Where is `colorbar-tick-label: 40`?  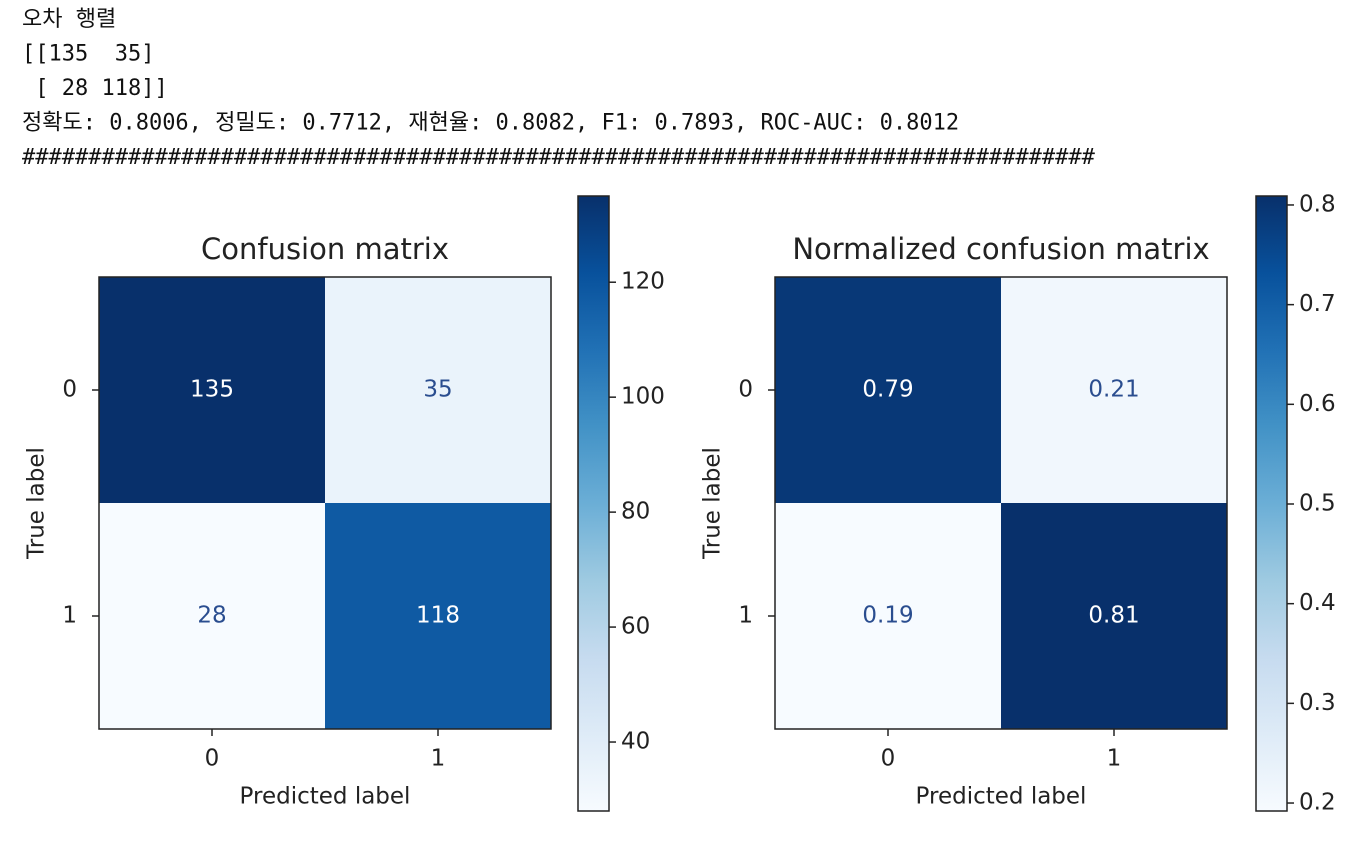 colorbar-tick-label: 40 is located at coordinates (635, 742).